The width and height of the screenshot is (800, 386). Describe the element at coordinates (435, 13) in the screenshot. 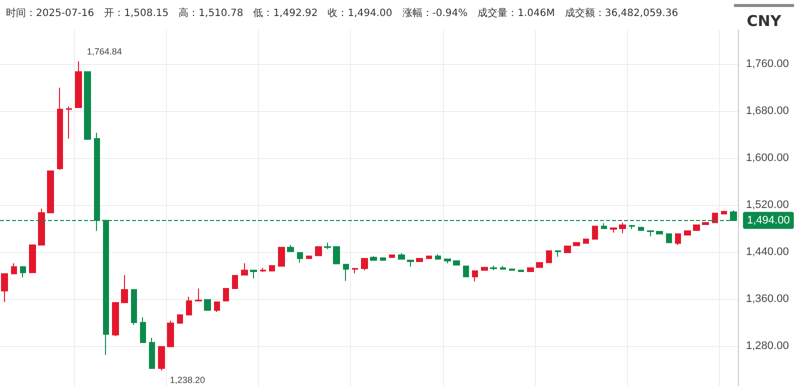

I see `text: 涨幅：-0.94%` at that location.